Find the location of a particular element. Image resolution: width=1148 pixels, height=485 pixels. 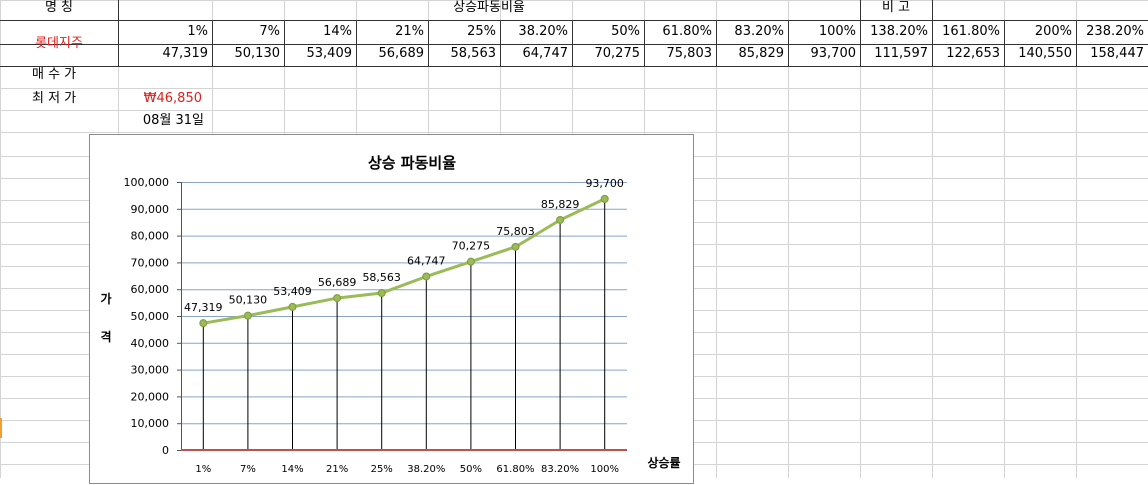

percent-cell: 1% is located at coordinates (197, 31).